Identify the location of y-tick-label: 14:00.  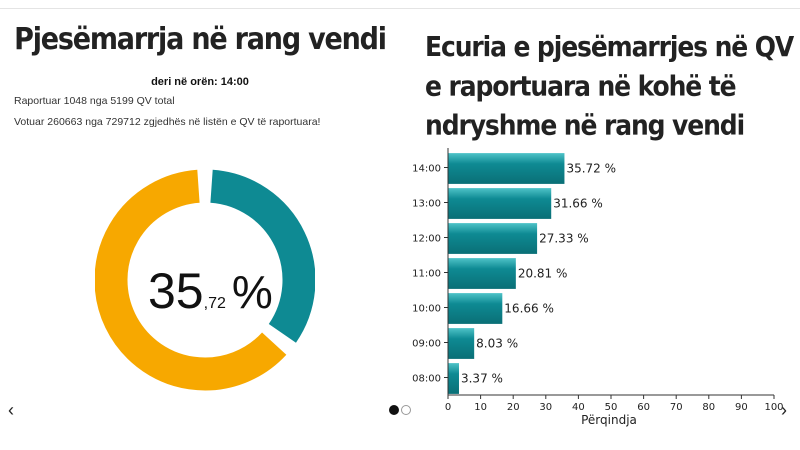
(426, 169).